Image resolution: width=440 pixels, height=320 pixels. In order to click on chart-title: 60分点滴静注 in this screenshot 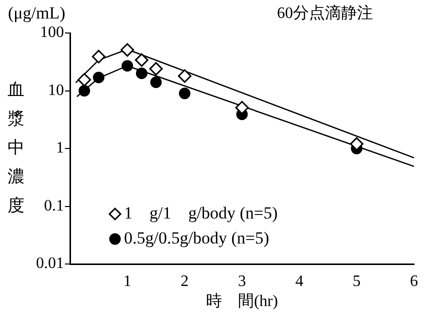, I will do `click(325, 13)`.